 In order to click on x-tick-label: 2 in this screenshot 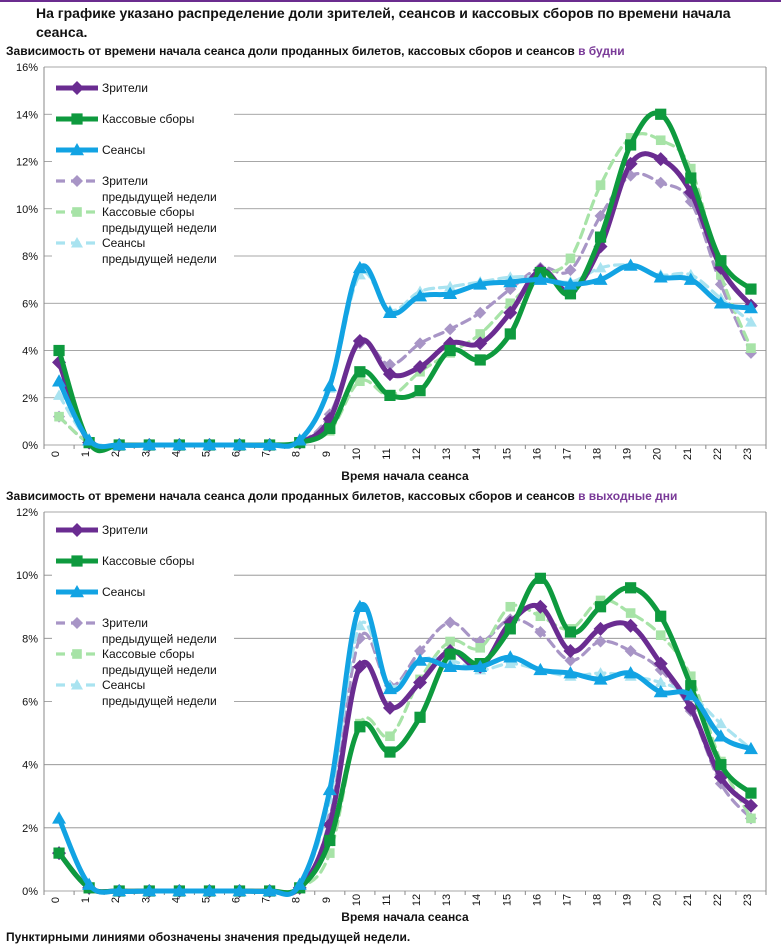, I will do `click(116, 900)`.